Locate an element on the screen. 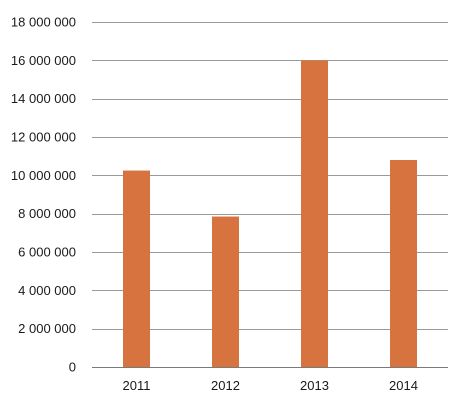 The height and width of the screenshot is (411, 450). x-tick-label: 2014 is located at coordinates (403, 385).